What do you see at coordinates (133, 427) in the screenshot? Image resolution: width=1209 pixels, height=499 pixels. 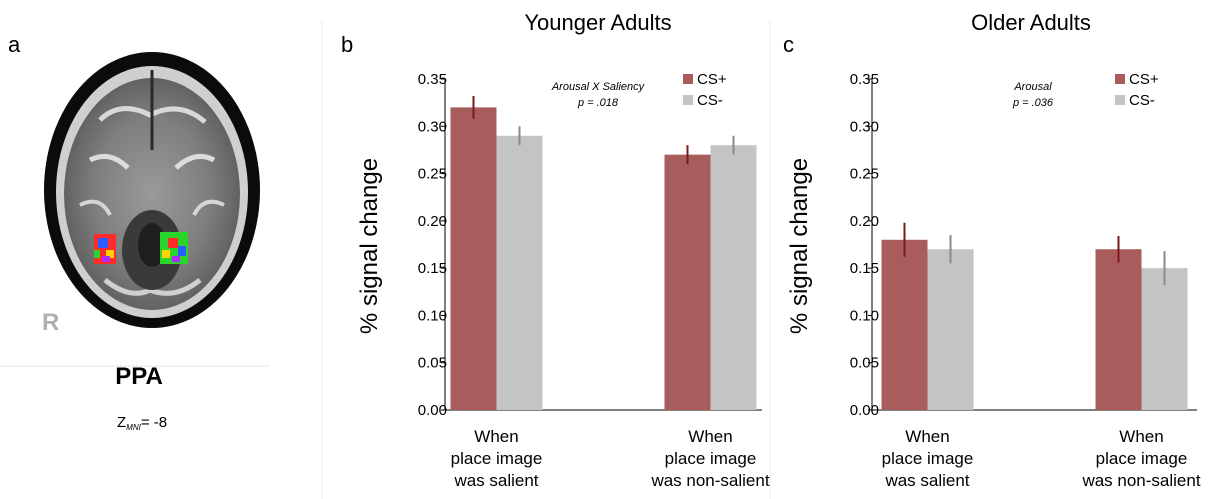 I see `z-sub: MNI` at bounding box center [133, 427].